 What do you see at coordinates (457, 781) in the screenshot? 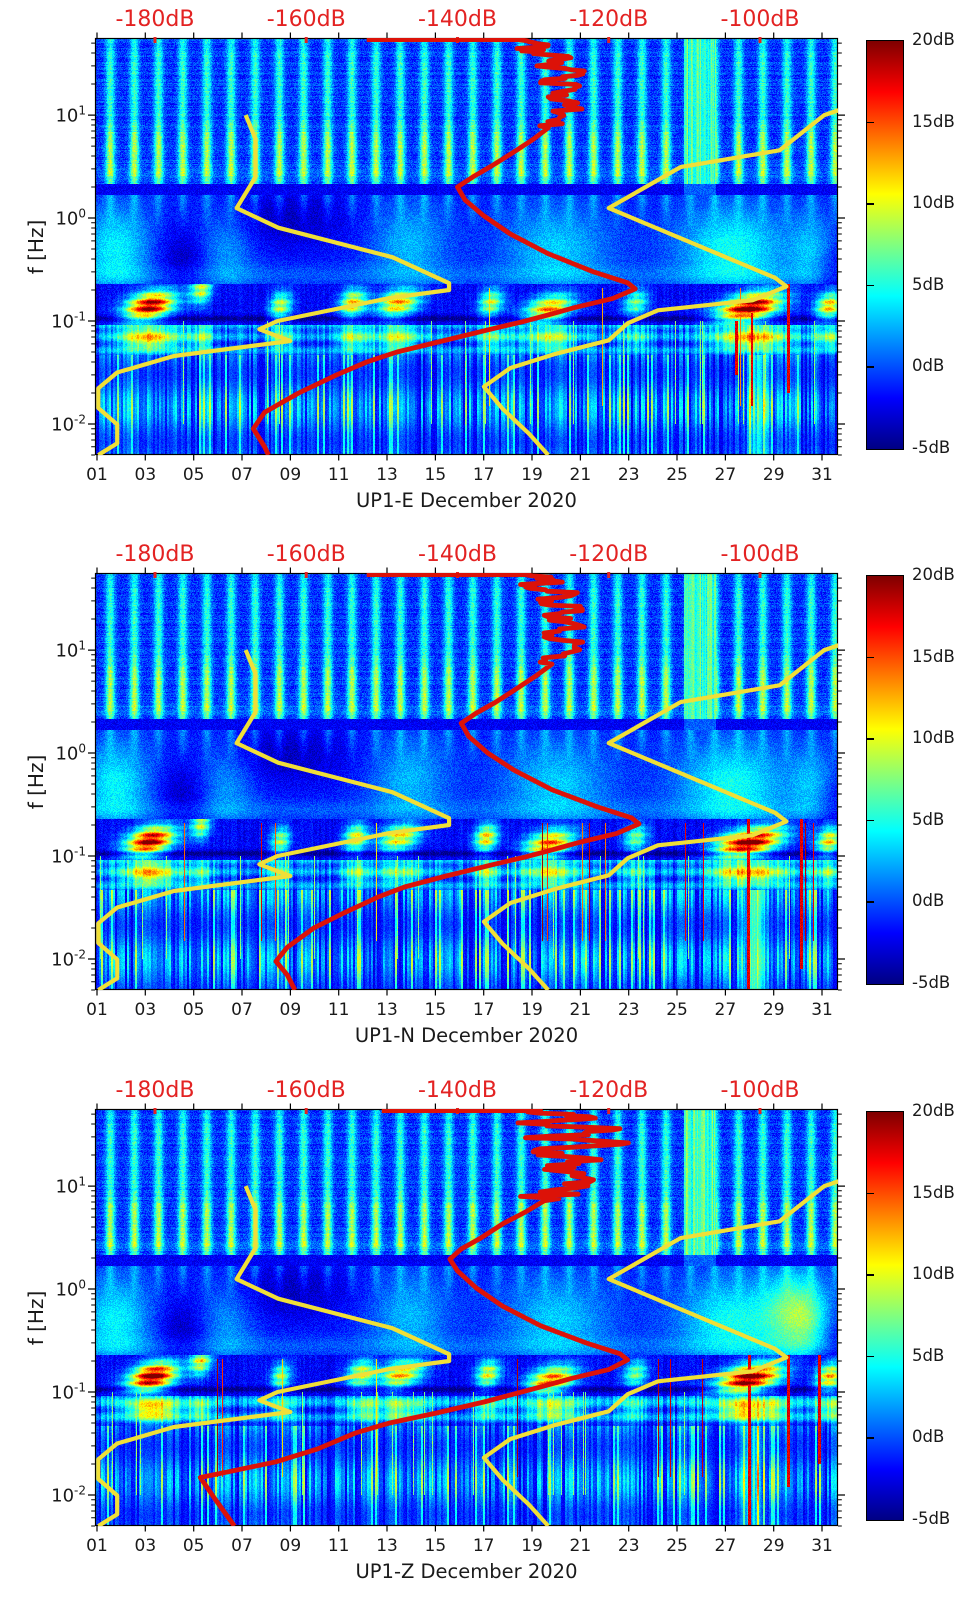
I see `median-psd-curve-up1-n` at bounding box center [457, 781].